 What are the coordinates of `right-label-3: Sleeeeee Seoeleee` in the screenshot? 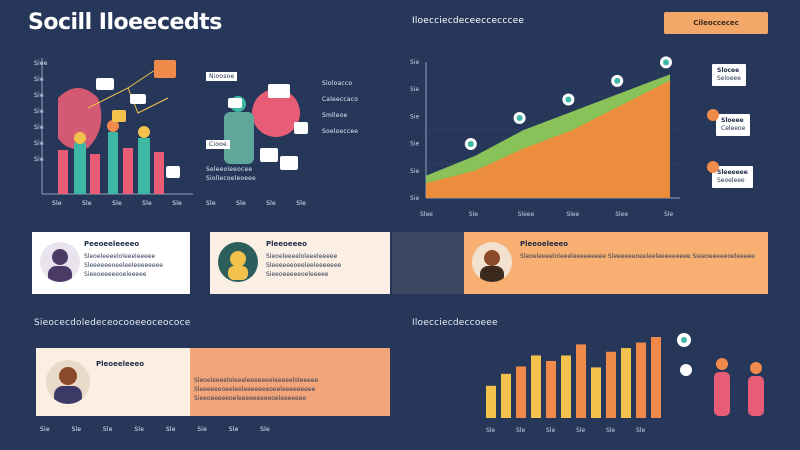 It's located at (732, 177).